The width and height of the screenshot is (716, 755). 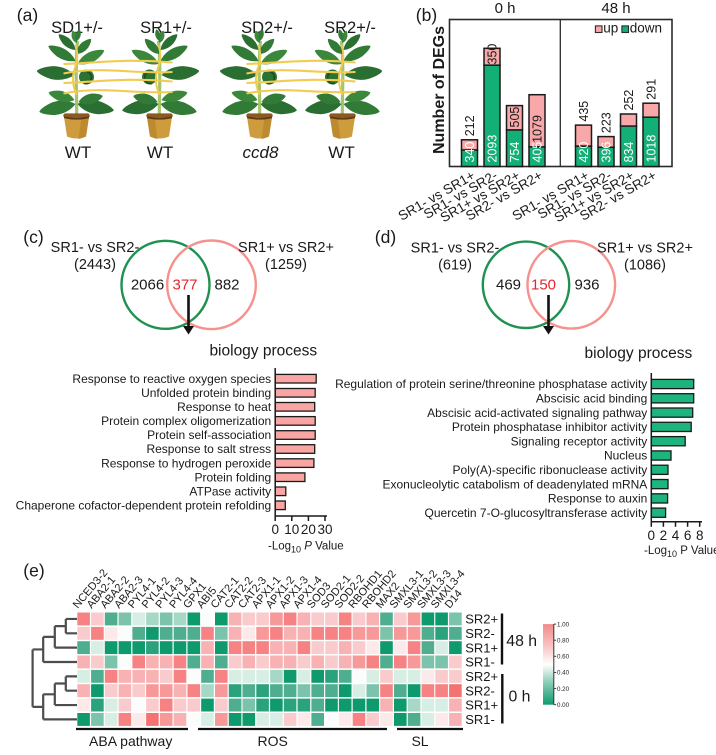 I want to click on svg-text: ccd8, so click(x=261, y=152).